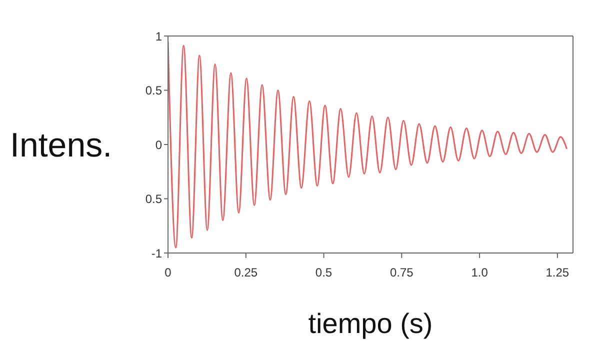 The height and width of the screenshot is (345, 614). Describe the element at coordinates (323, 273) in the screenshot. I see `x-tick-label: 0.5` at that location.